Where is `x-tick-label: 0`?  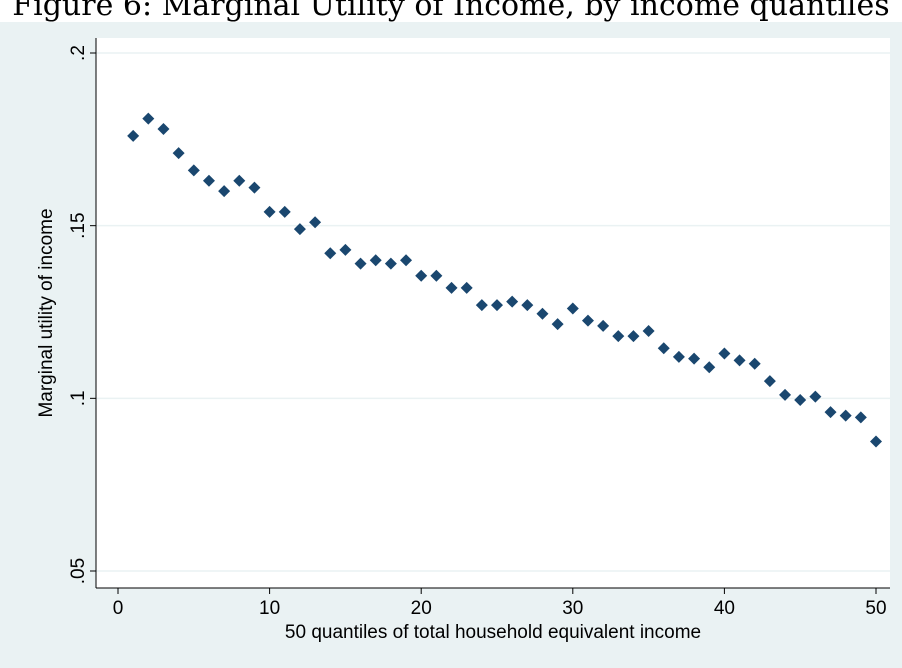
x-tick-label: 0 is located at coordinates (118, 608).